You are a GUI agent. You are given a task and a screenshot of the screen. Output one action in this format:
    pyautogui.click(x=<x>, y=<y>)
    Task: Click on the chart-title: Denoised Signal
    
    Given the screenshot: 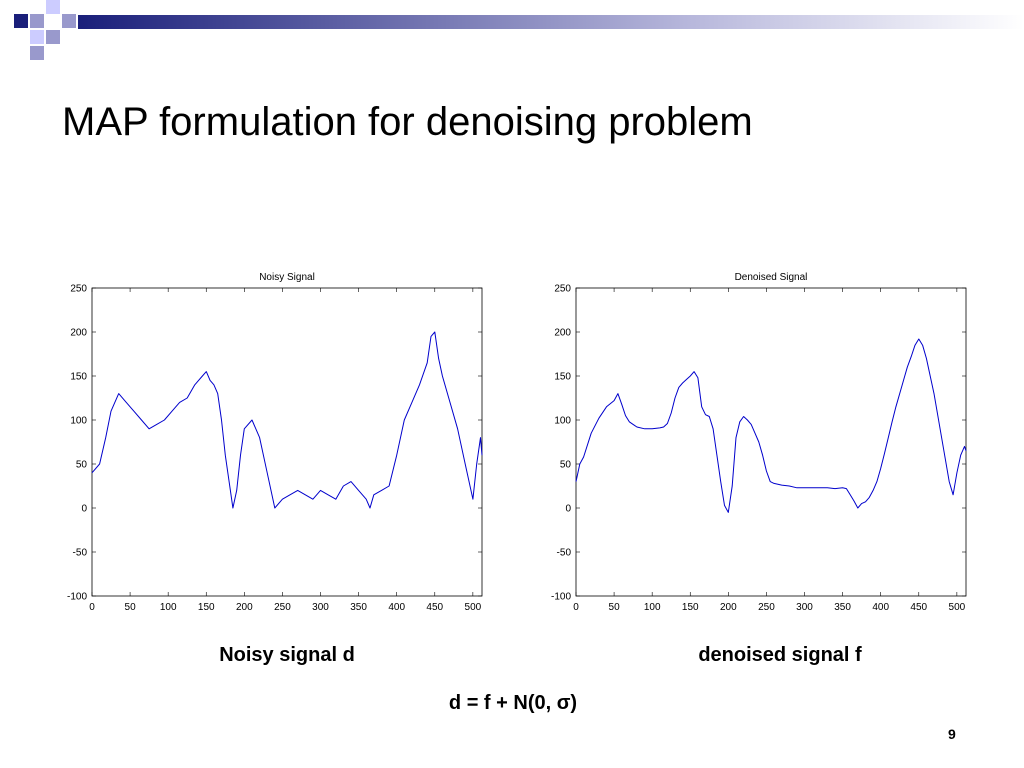 What is the action you would take?
    pyautogui.click(x=771, y=277)
    